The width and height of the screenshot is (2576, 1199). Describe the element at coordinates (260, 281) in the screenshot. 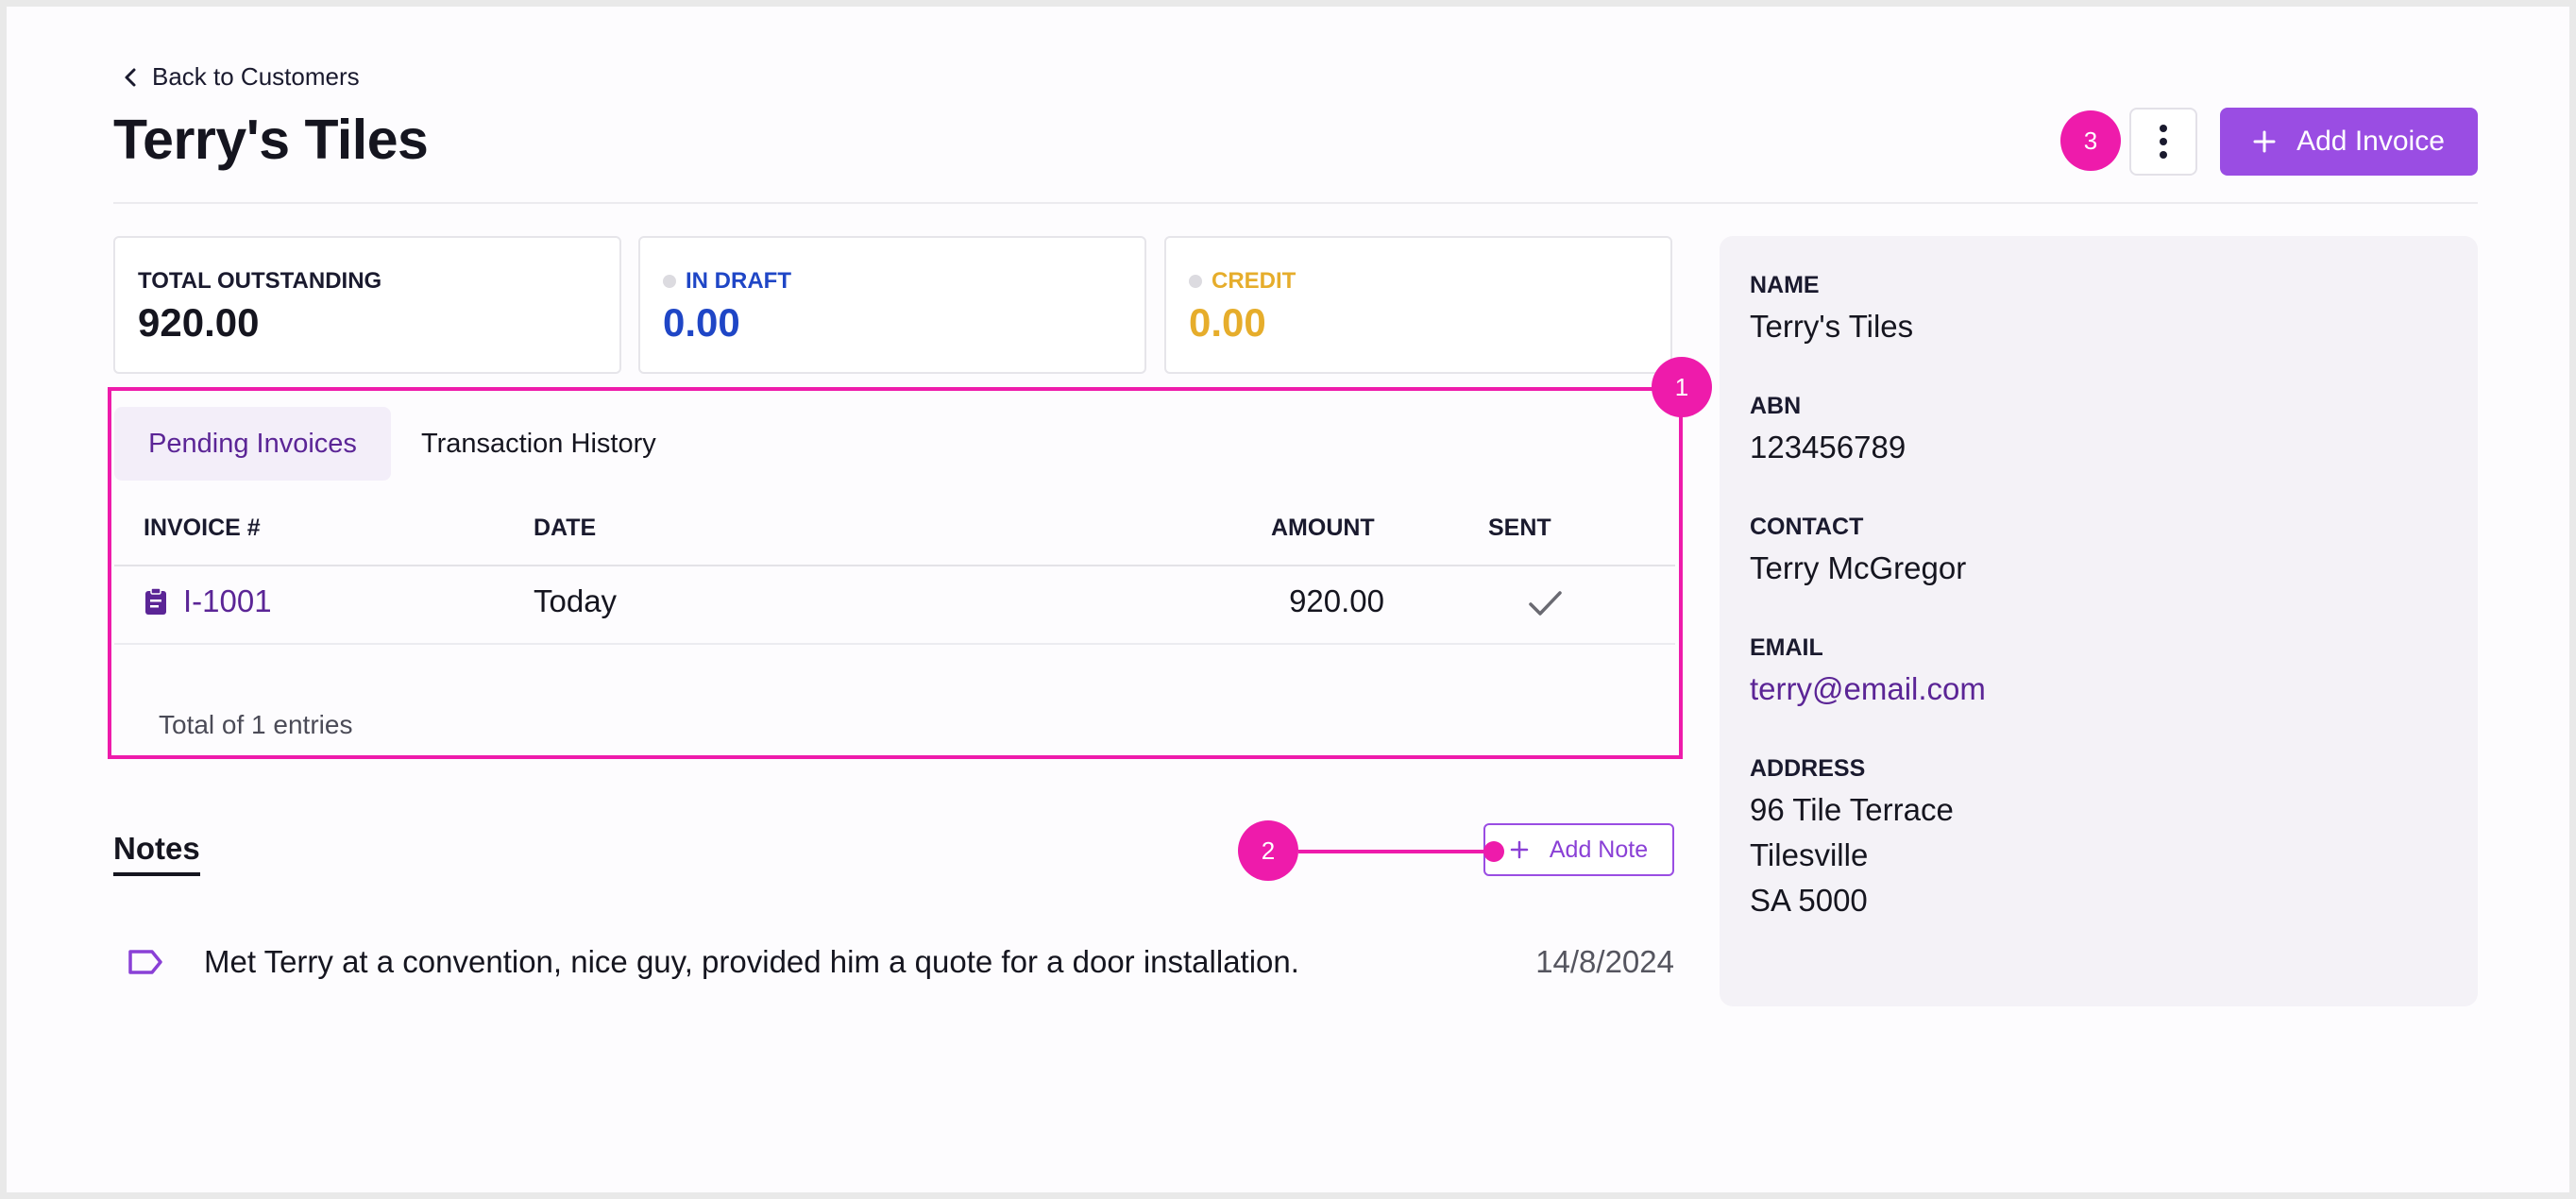

I see `stat-label: TOTAL OUTSTANDING` at that location.